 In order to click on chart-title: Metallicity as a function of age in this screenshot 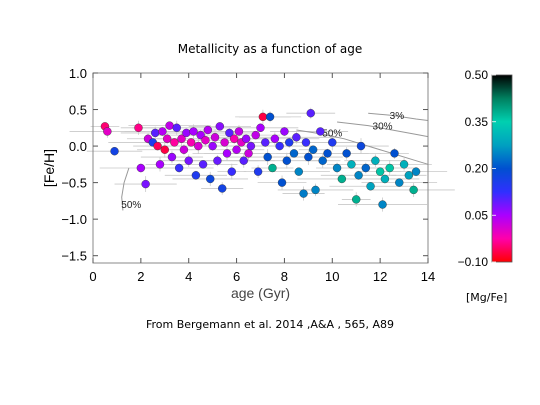, I will do `click(270, 49)`.